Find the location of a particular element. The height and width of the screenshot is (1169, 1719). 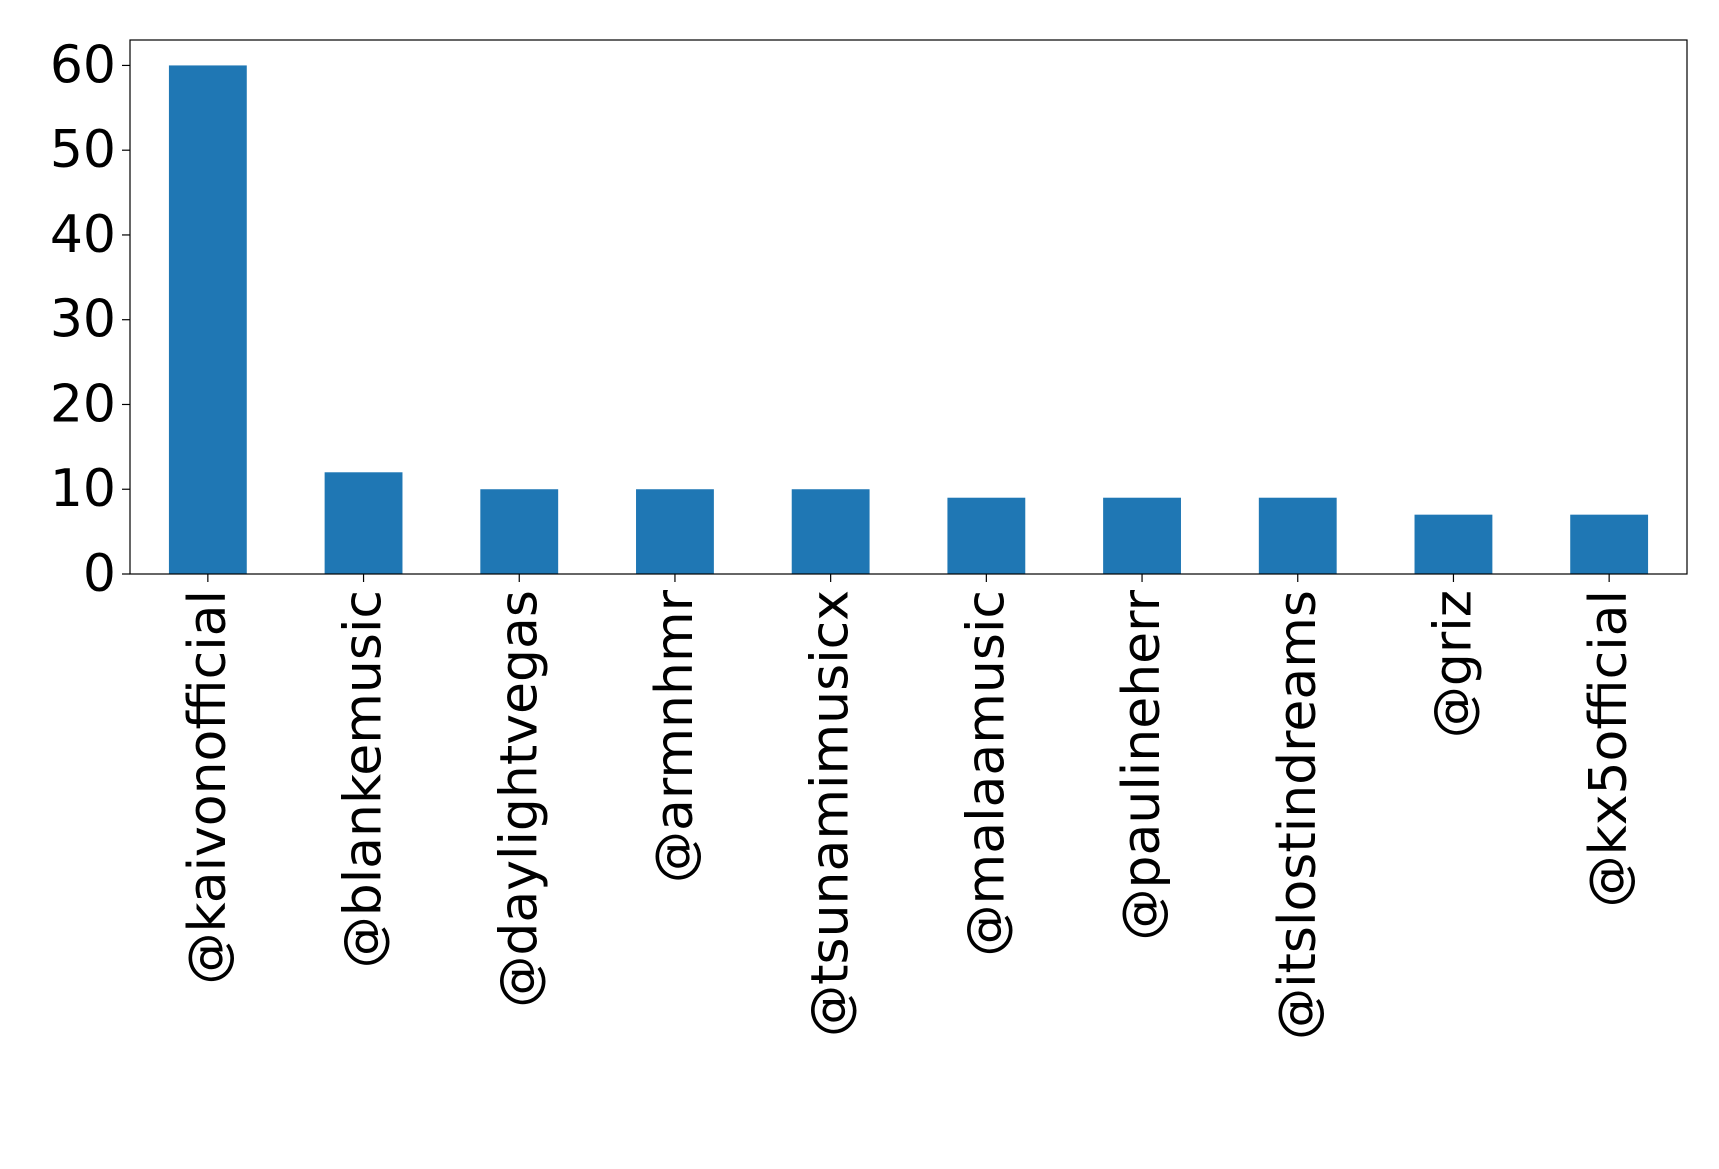

x-tick-label: @paulineherr is located at coordinates (1142, 764).